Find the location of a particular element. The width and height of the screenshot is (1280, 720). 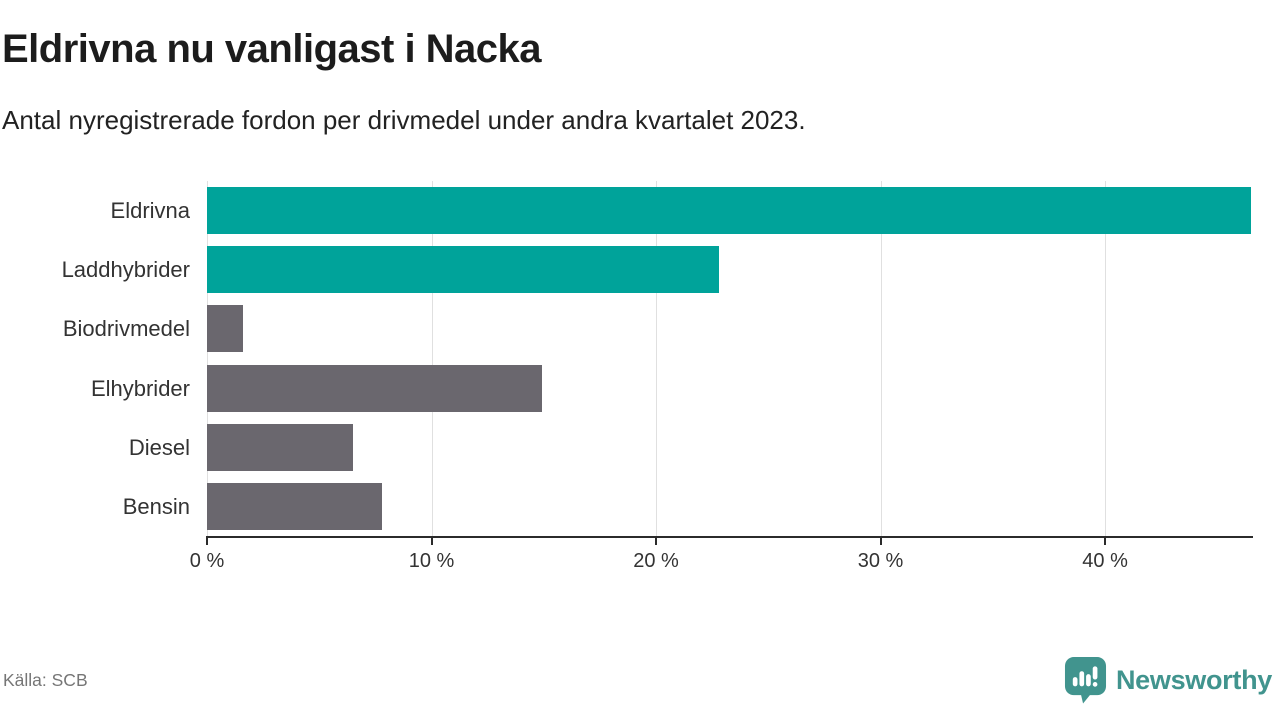

bar-laddhybrider is located at coordinates (463, 270).